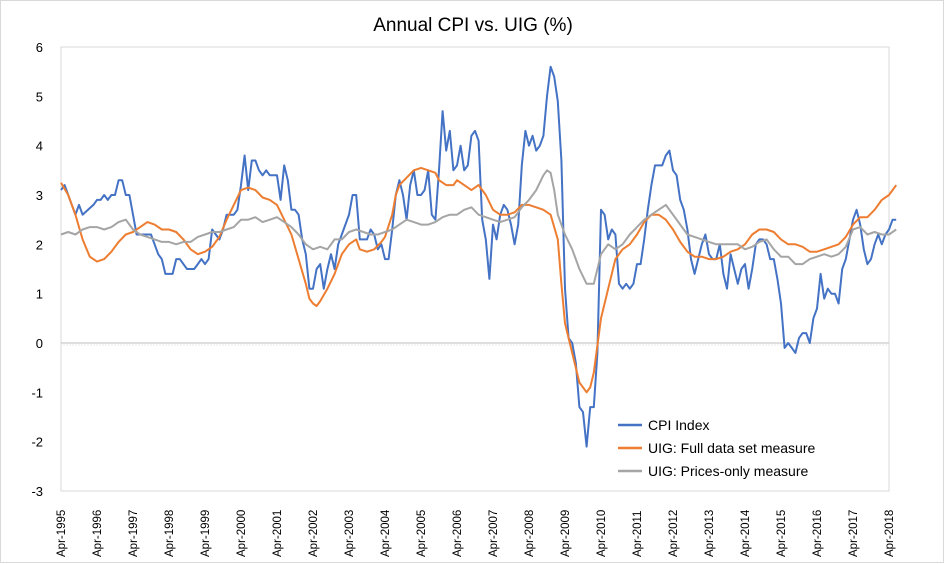 This screenshot has width=944, height=564. Describe the element at coordinates (602, 533) in the screenshot. I see `x-tick-label: Apr-2010` at that location.